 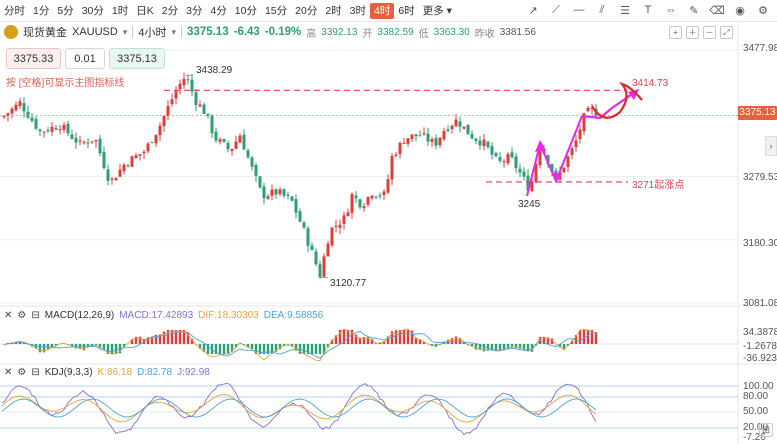 What do you see at coordinates (709, 32) in the screenshot?
I see `zoom-out-icon: －` at bounding box center [709, 32].